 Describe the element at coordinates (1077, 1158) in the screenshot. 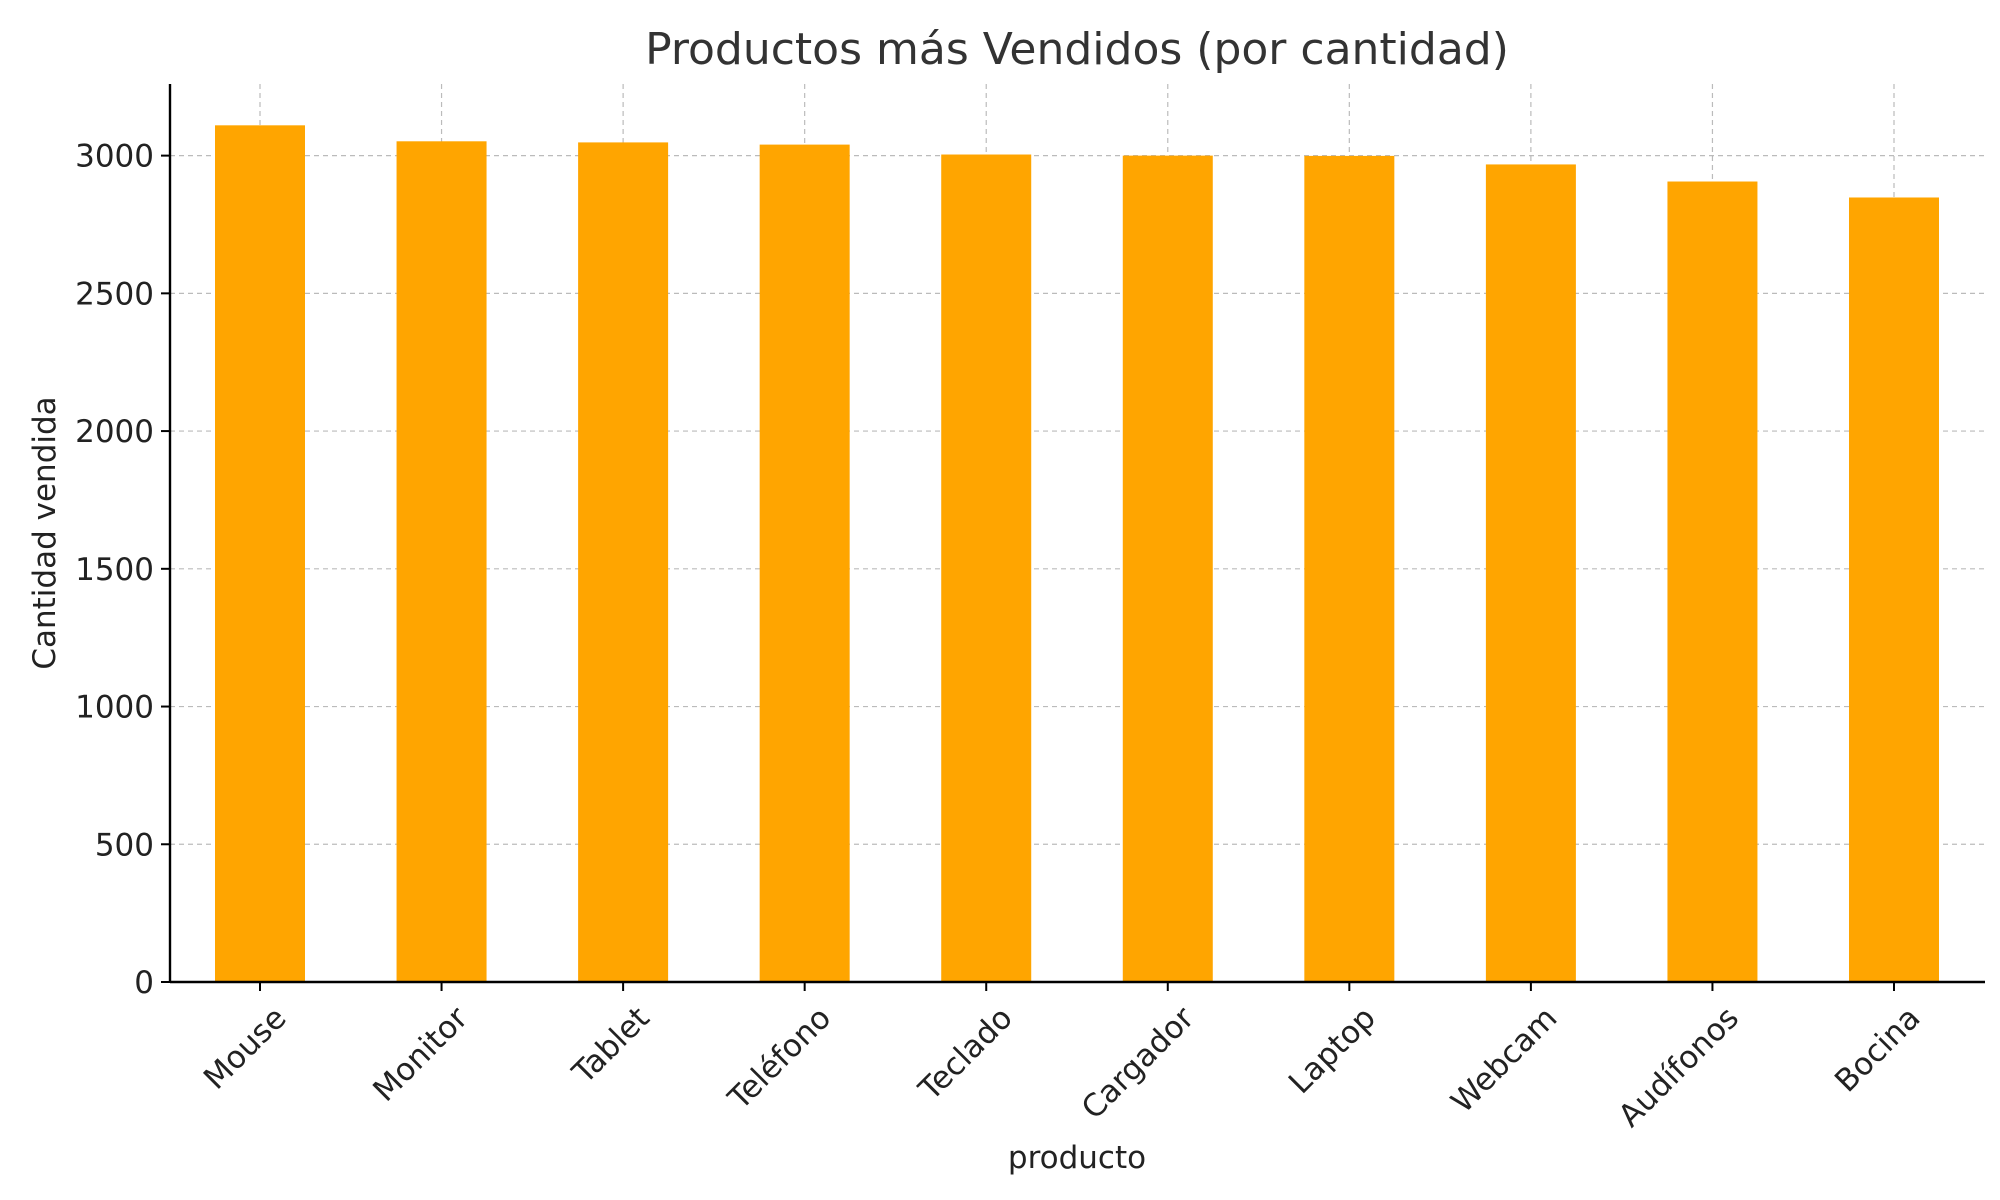

I see `x-axis-title: producto` at that location.